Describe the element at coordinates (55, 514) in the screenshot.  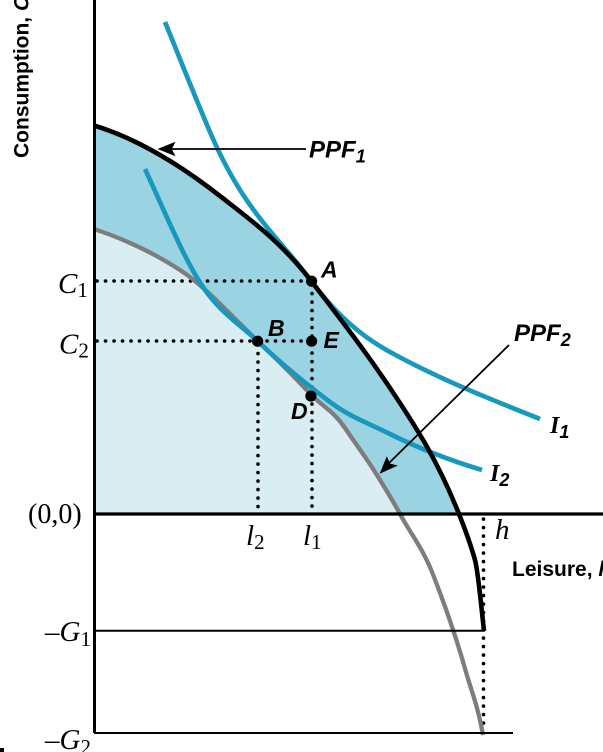
I see `svg-text: (0,0)` at that location.